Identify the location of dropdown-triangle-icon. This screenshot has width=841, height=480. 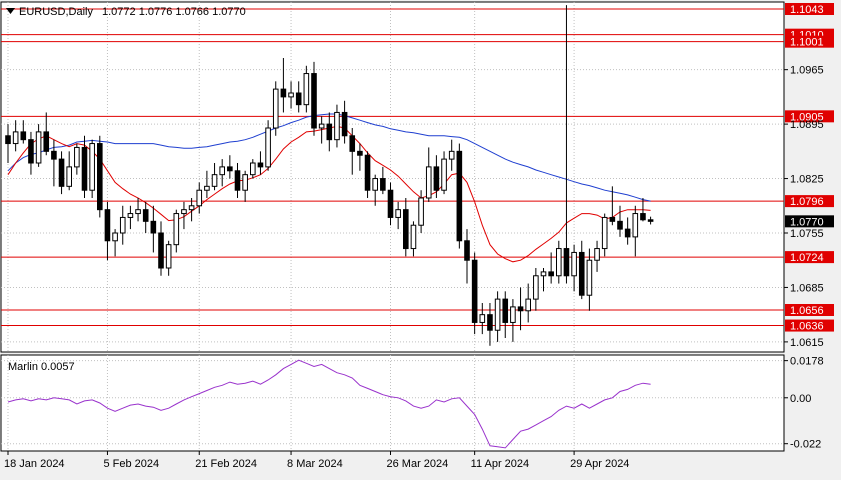
(10, 11).